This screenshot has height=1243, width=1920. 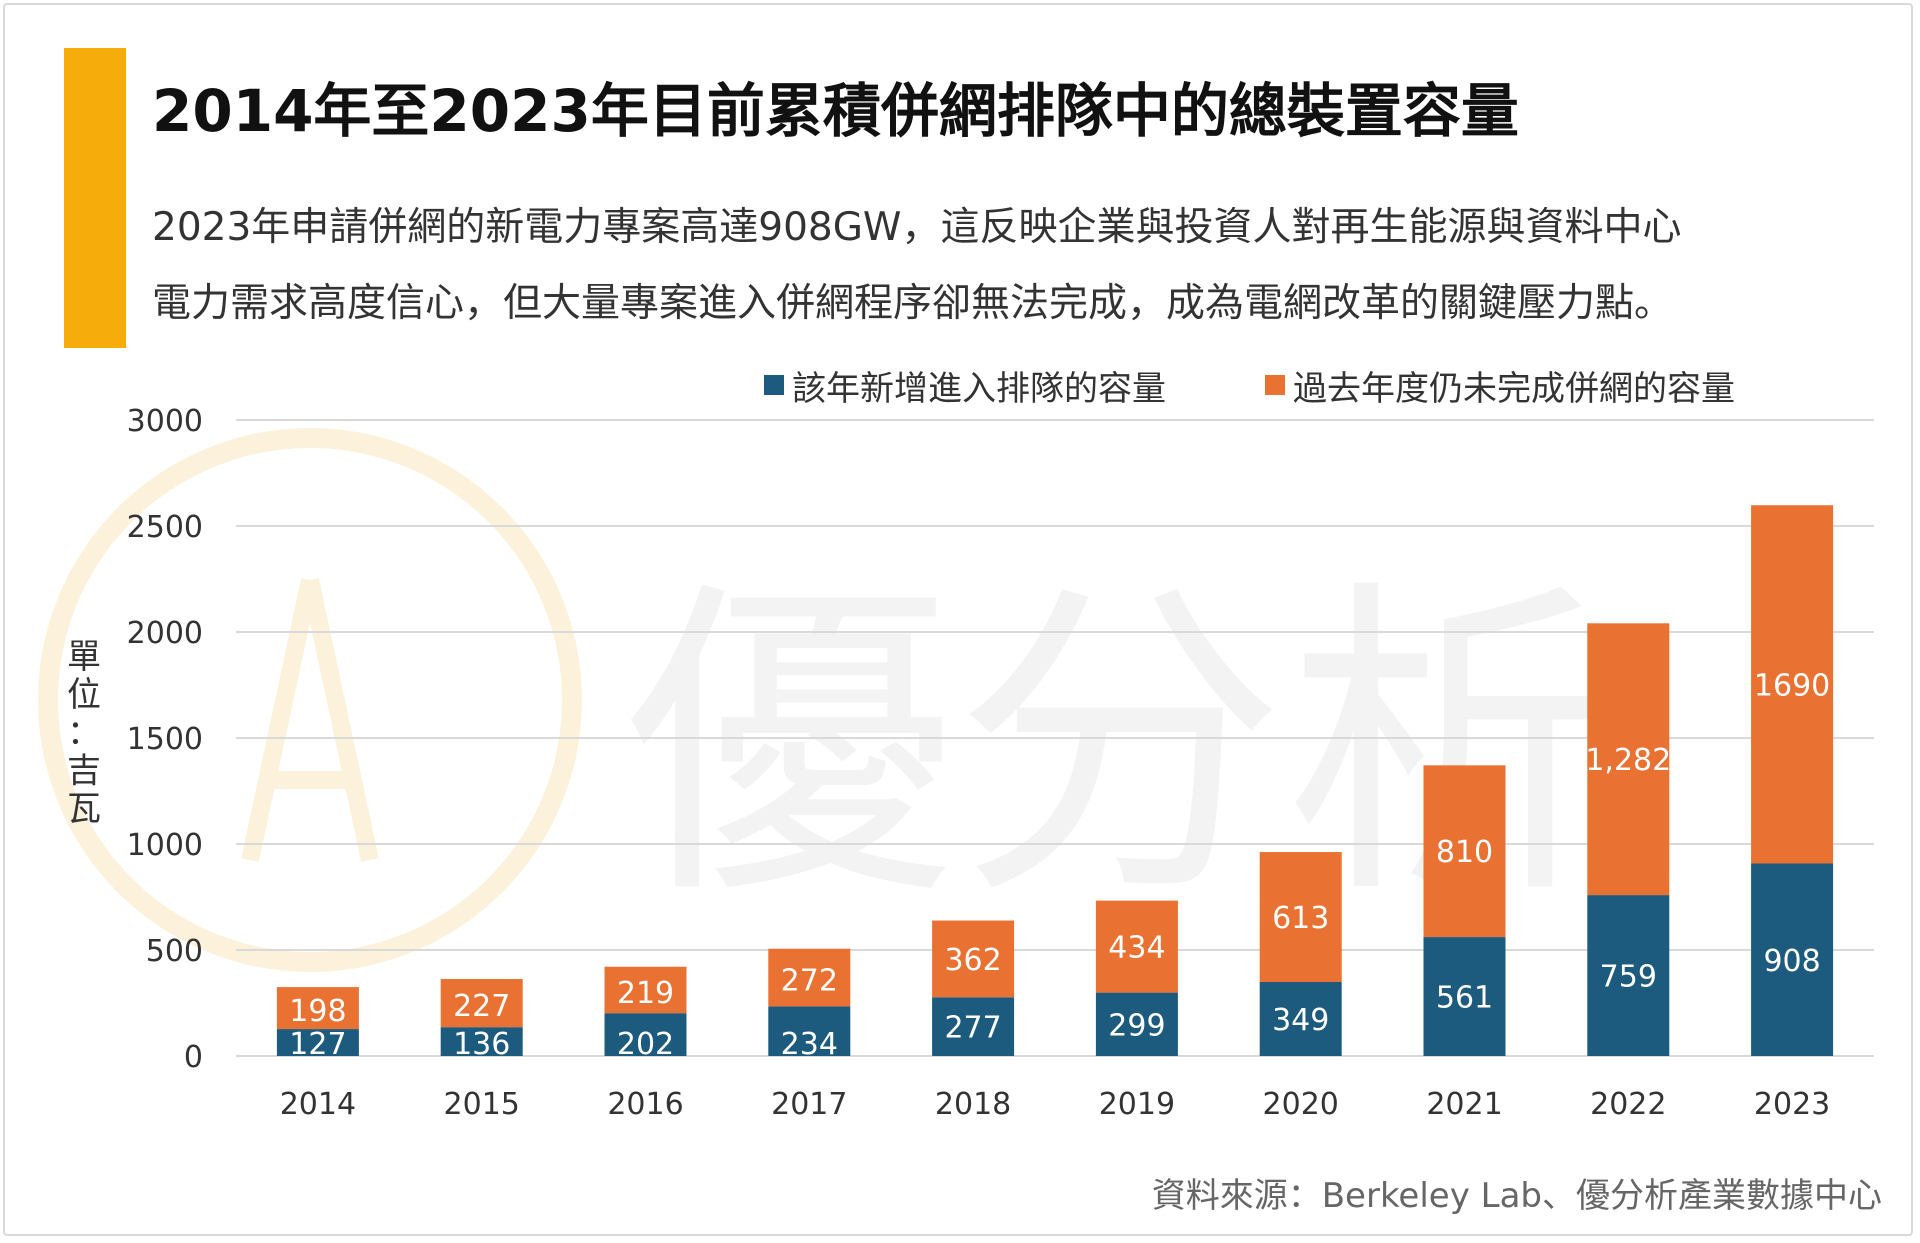 What do you see at coordinates (165, 421) in the screenshot?
I see `y-tick-label: 3000` at bounding box center [165, 421].